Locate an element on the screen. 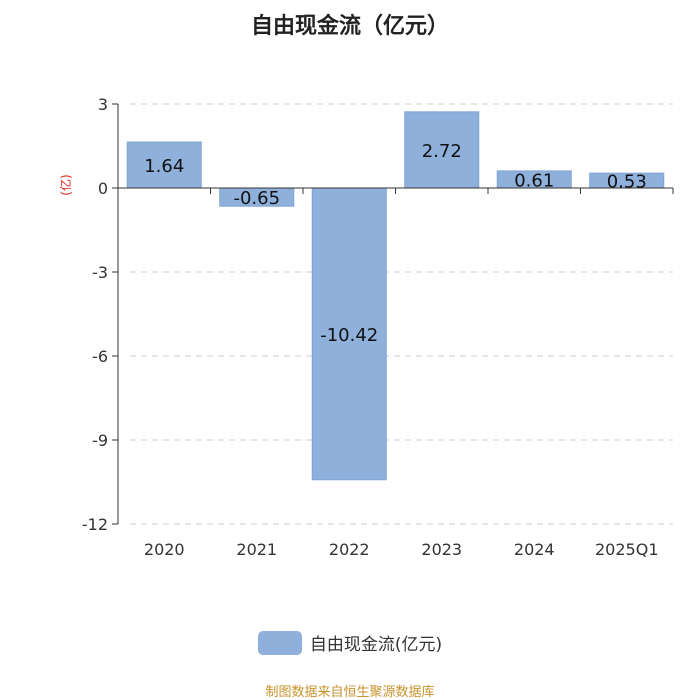 This screenshot has height=700, width=700. bar-label-2024: 0.61 is located at coordinates (534, 180).